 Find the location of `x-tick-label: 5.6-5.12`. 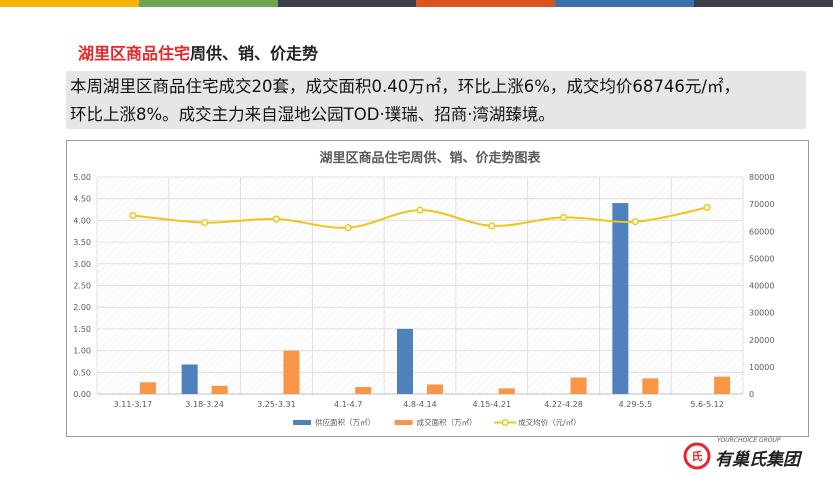

x-tick-label: 5.6-5.12 is located at coordinates (706, 404).